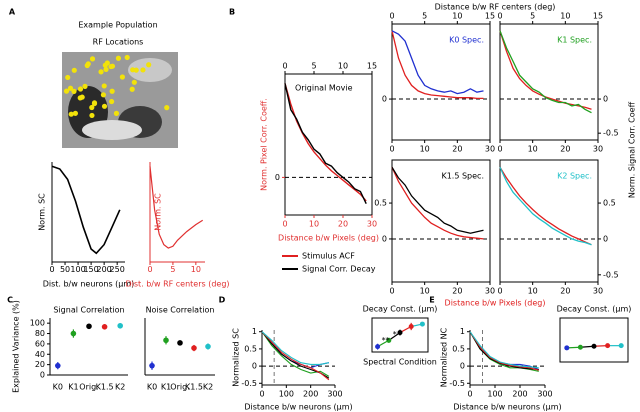  I want to click on image-shape, so click(112, 130).